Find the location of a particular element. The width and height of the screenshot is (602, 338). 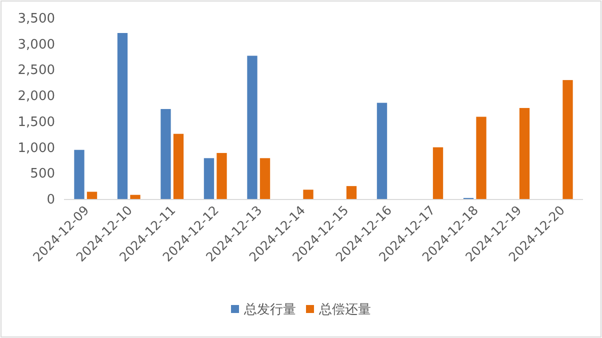

y-tick-label: 500 is located at coordinates (42, 174).